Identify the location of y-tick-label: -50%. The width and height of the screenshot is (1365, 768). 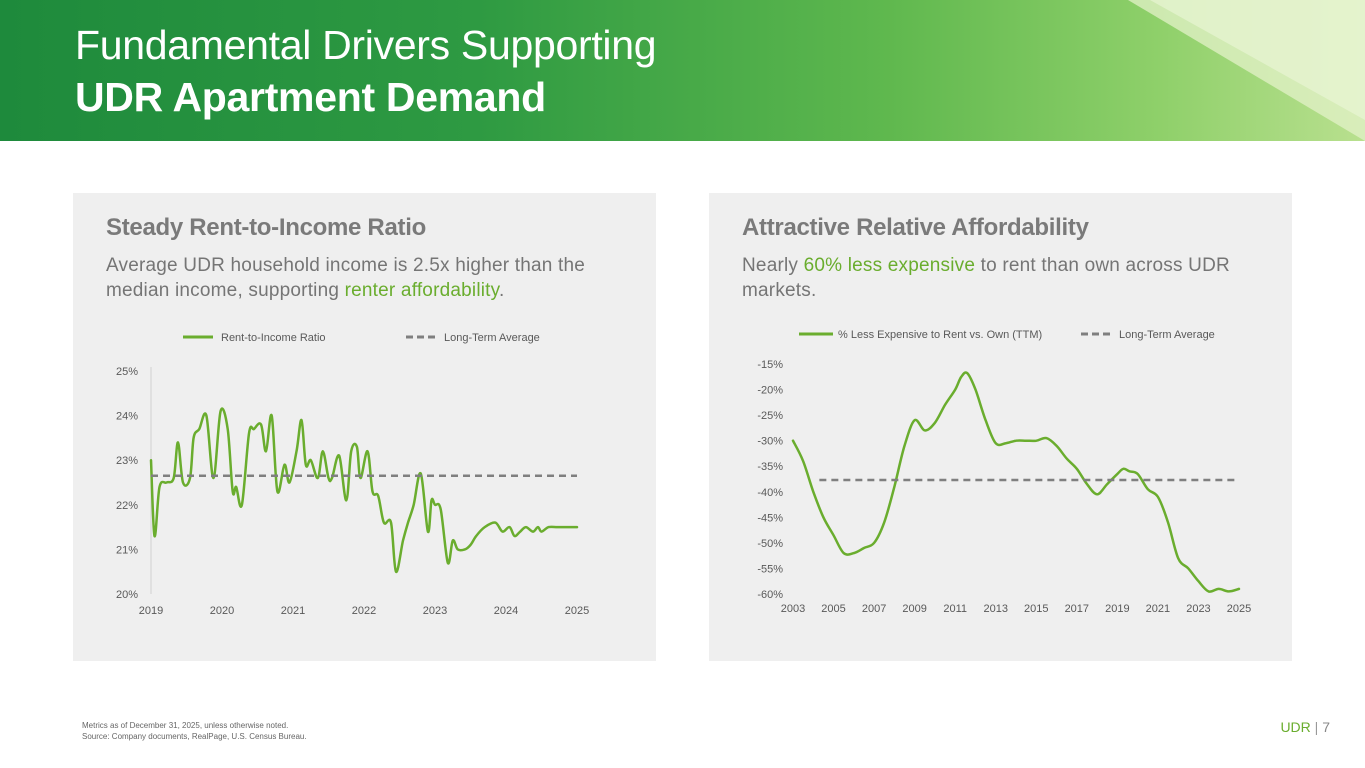
(770, 544).